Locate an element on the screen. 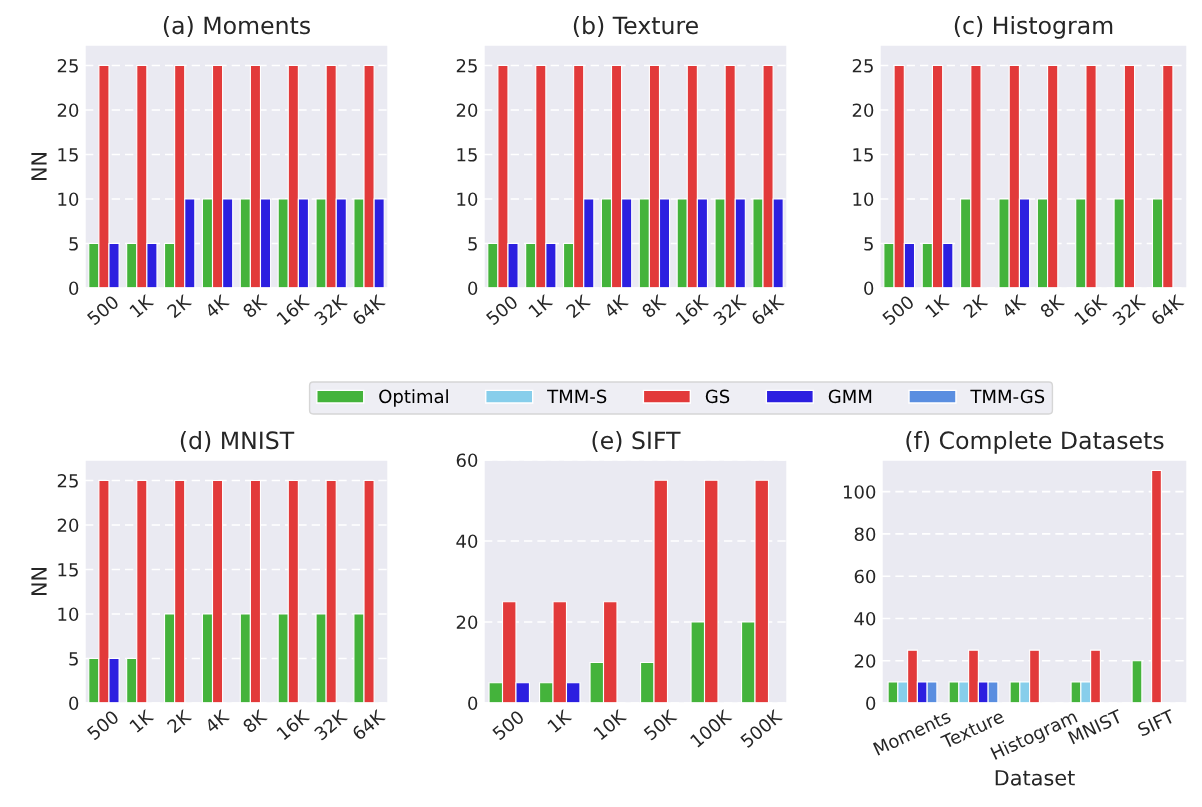 The width and height of the screenshot is (1202, 807). legend-label: Optimal is located at coordinates (413, 398).